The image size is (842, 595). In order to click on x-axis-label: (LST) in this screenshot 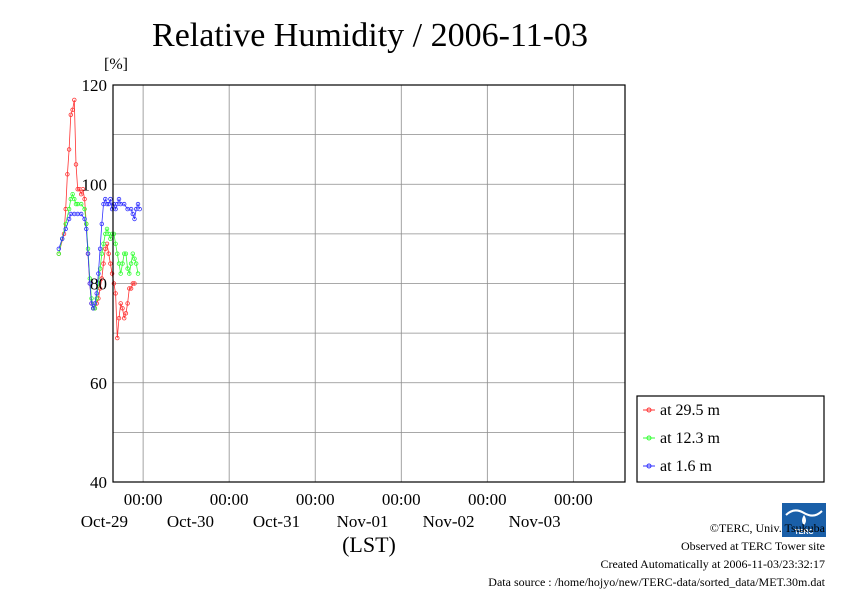, I will do `click(369, 544)`.